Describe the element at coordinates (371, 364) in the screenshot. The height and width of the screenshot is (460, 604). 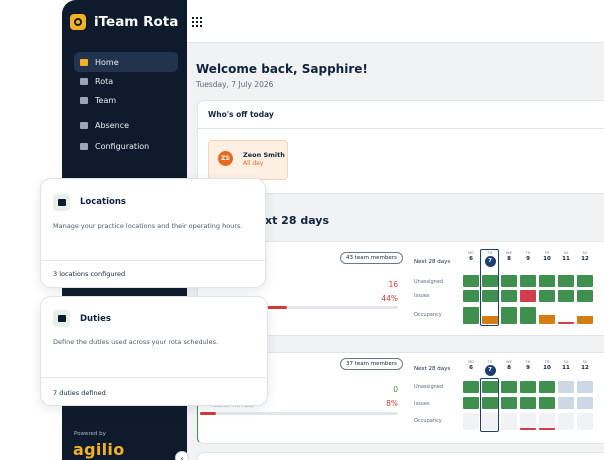
I see `team-members-badge: 37 team members` at that location.